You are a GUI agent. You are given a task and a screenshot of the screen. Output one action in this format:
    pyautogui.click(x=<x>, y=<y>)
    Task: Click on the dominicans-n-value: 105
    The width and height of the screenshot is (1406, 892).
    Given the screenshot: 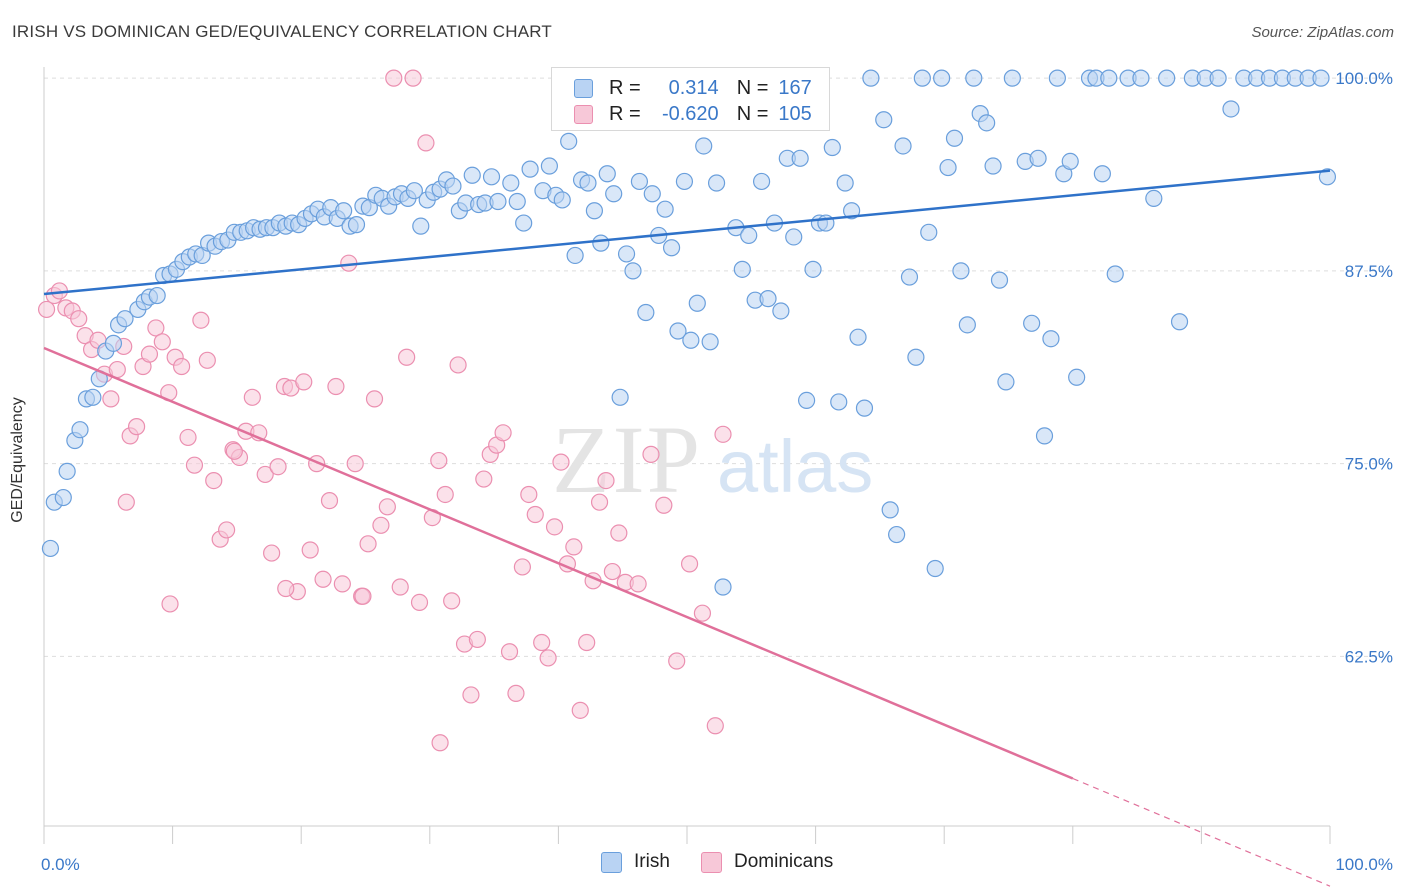 What is the action you would take?
    pyautogui.click(x=795, y=113)
    